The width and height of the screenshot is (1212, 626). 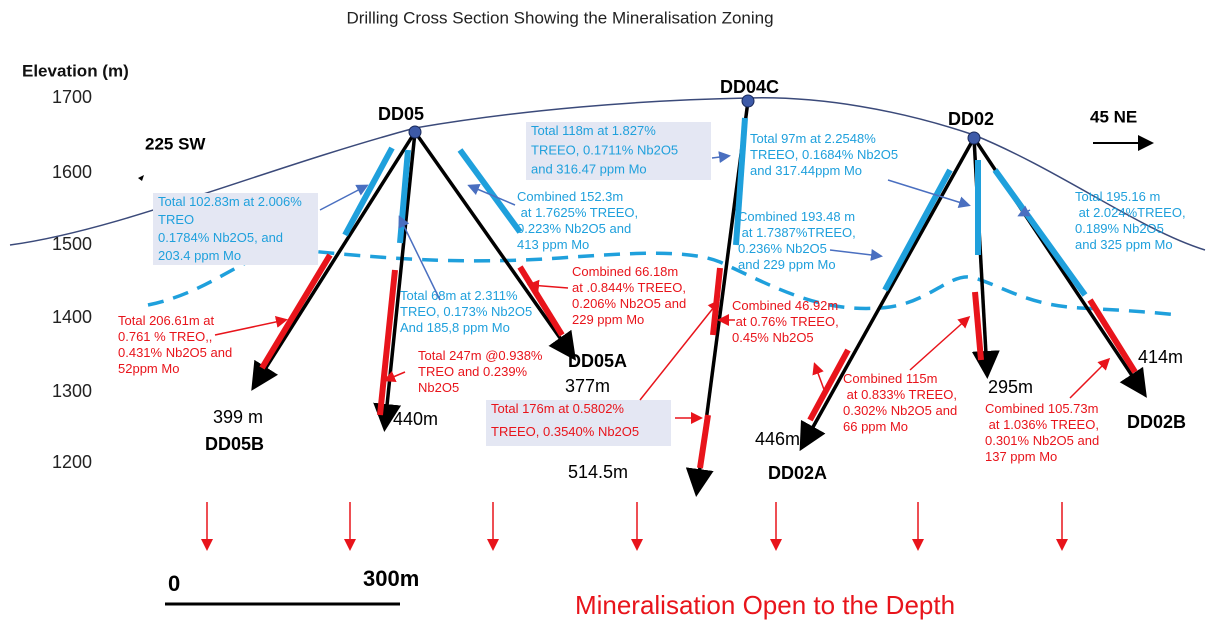 What do you see at coordinates (72, 462) in the screenshot?
I see `elevation-tick: 1200` at bounding box center [72, 462].